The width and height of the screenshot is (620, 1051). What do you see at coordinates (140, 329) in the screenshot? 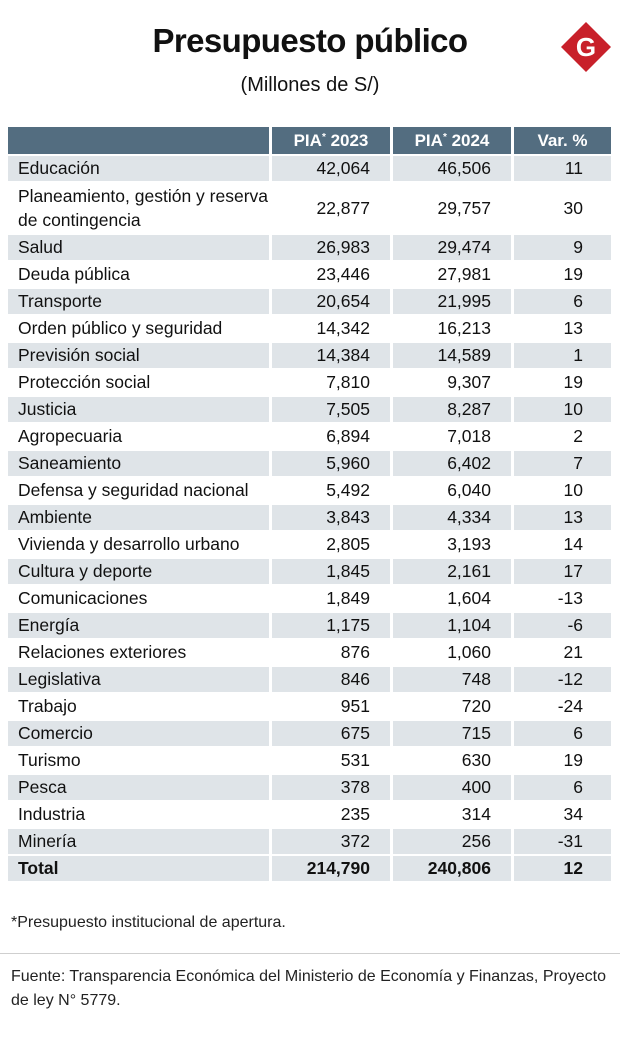
I see `row-name-cell: Orden público y seguridad` at bounding box center [140, 329].